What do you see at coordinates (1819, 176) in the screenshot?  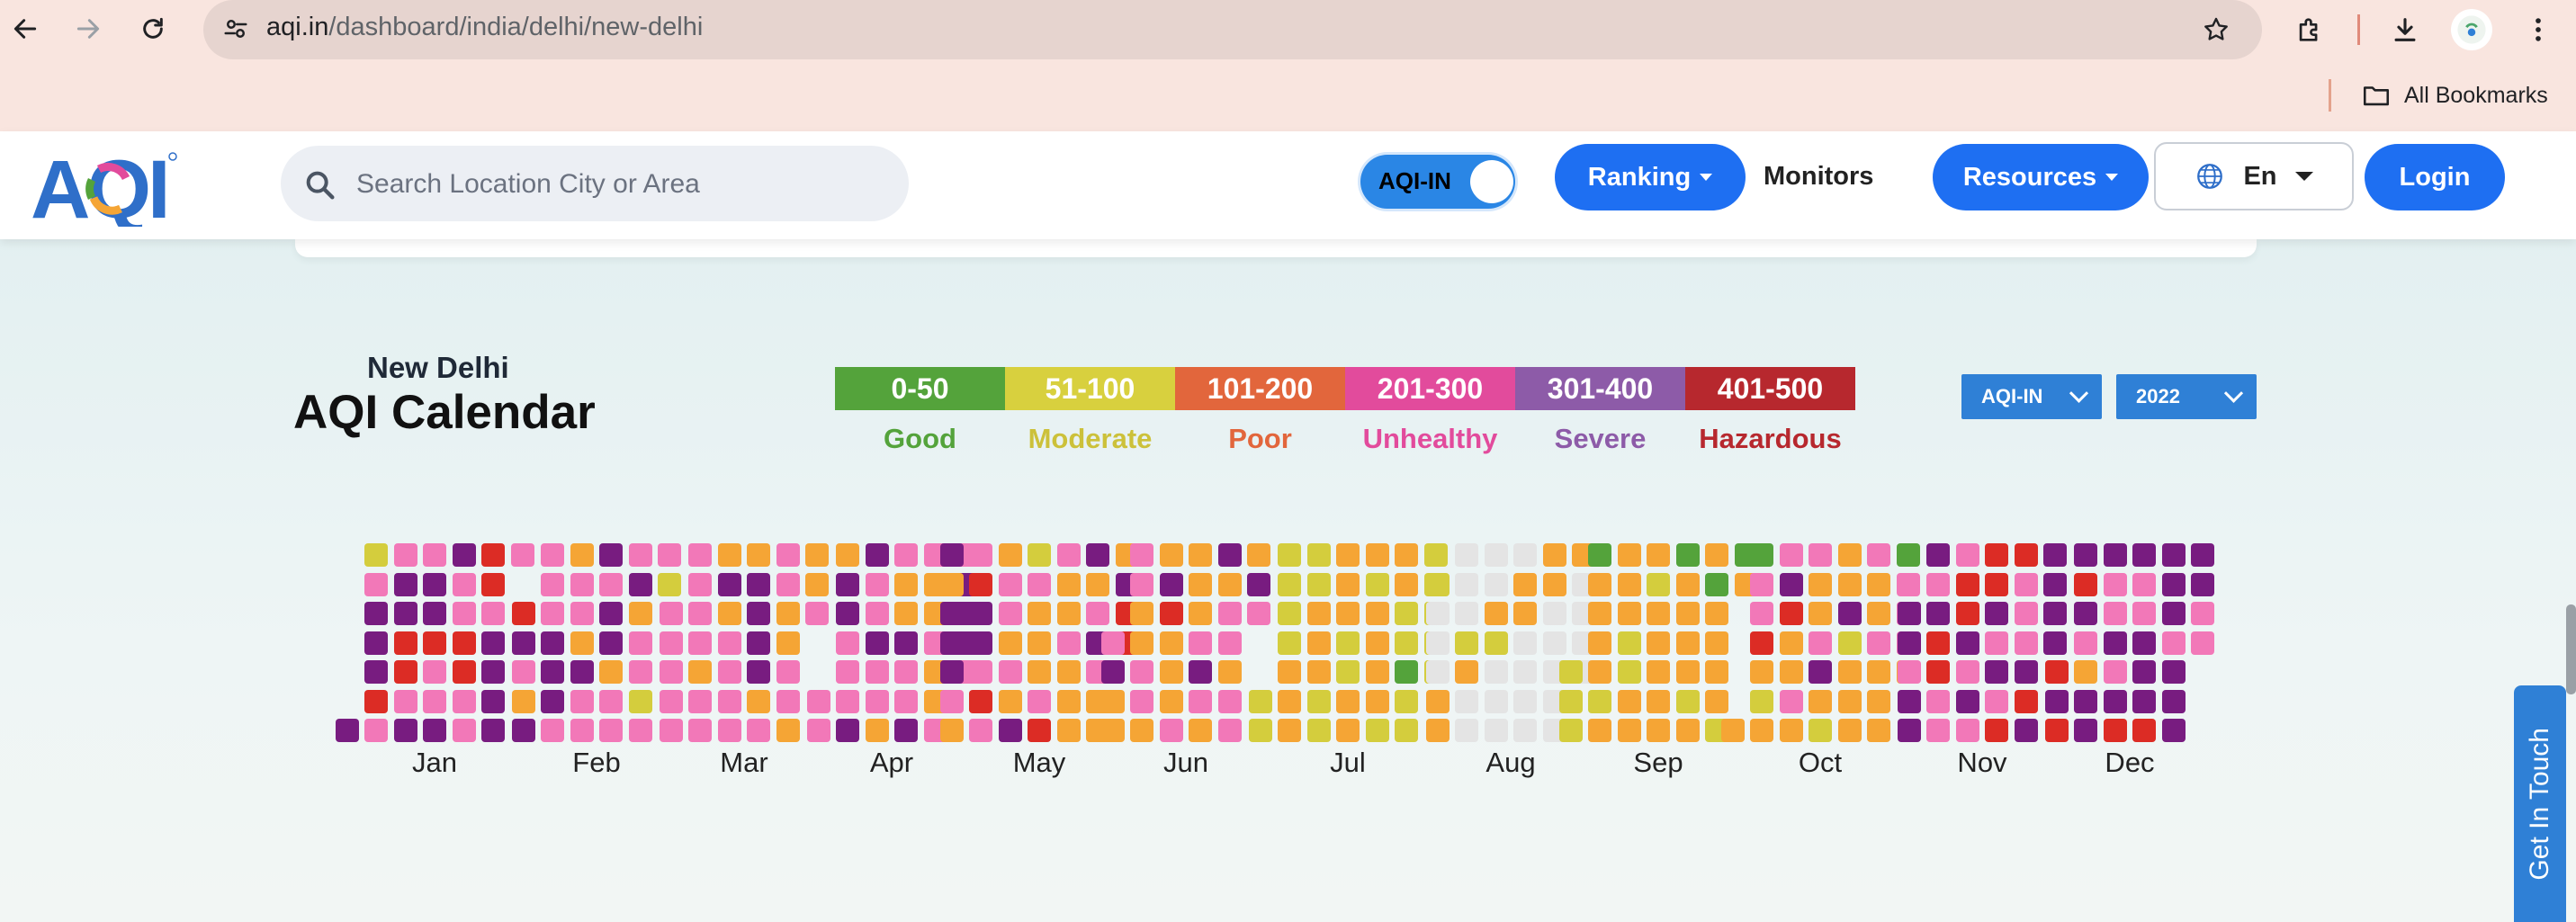 I see `monitors-link: Monitors` at bounding box center [1819, 176].